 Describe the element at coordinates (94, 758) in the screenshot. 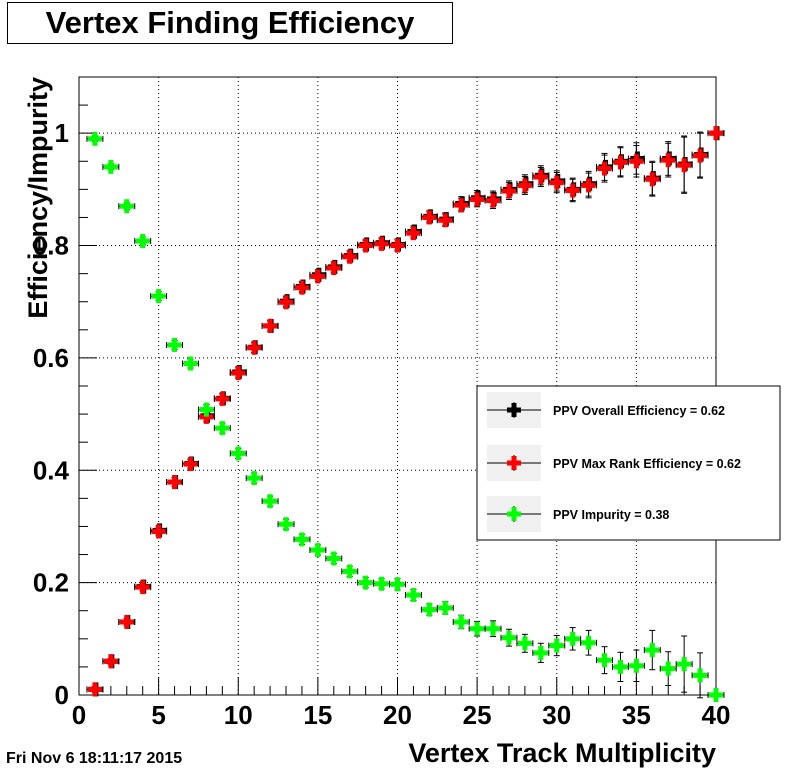

I see `timestamp: Fri Nov 6 18:11:17 2015` at that location.